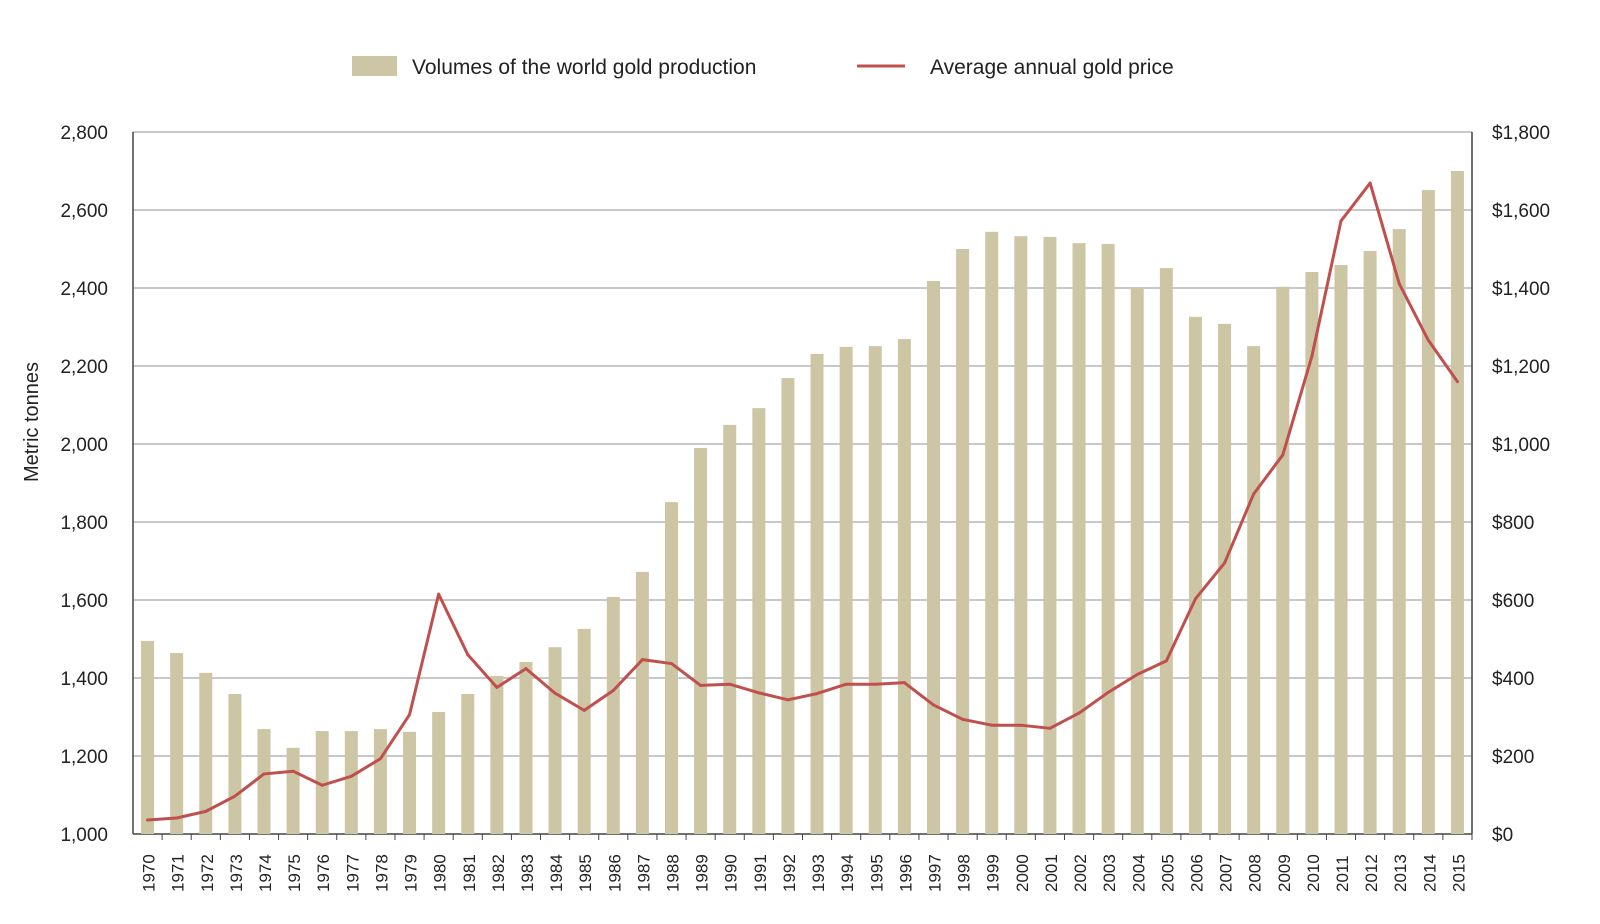 The width and height of the screenshot is (1600, 924). What do you see at coordinates (993, 873) in the screenshot?
I see `x-tick-label: 1999` at bounding box center [993, 873].